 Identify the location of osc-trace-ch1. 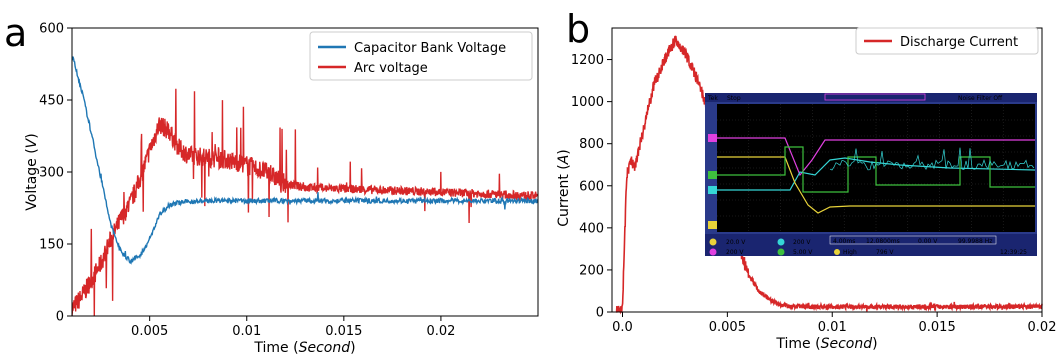
(876, 185).